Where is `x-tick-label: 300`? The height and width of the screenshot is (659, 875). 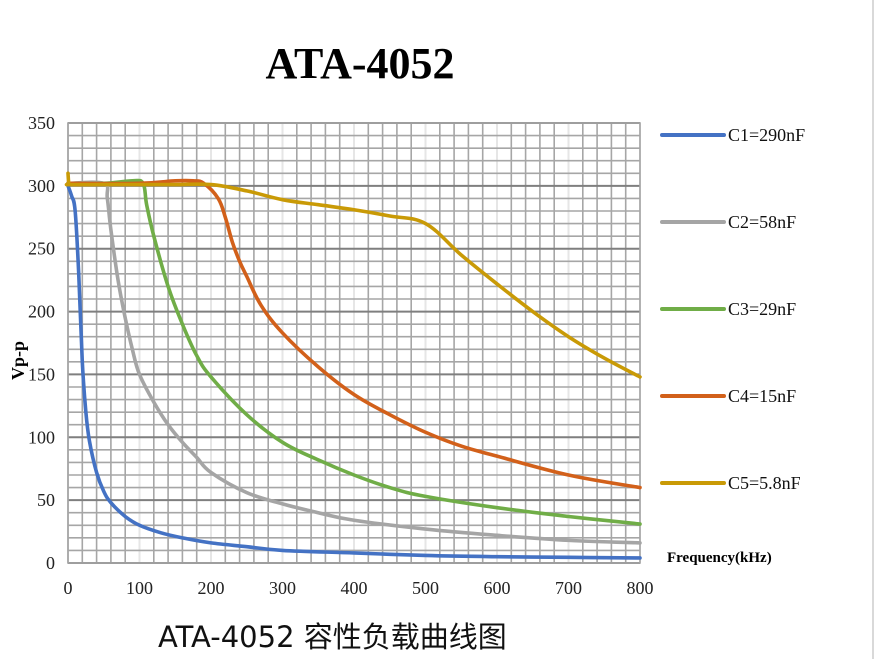 x-tick-label: 300 is located at coordinates (282, 588).